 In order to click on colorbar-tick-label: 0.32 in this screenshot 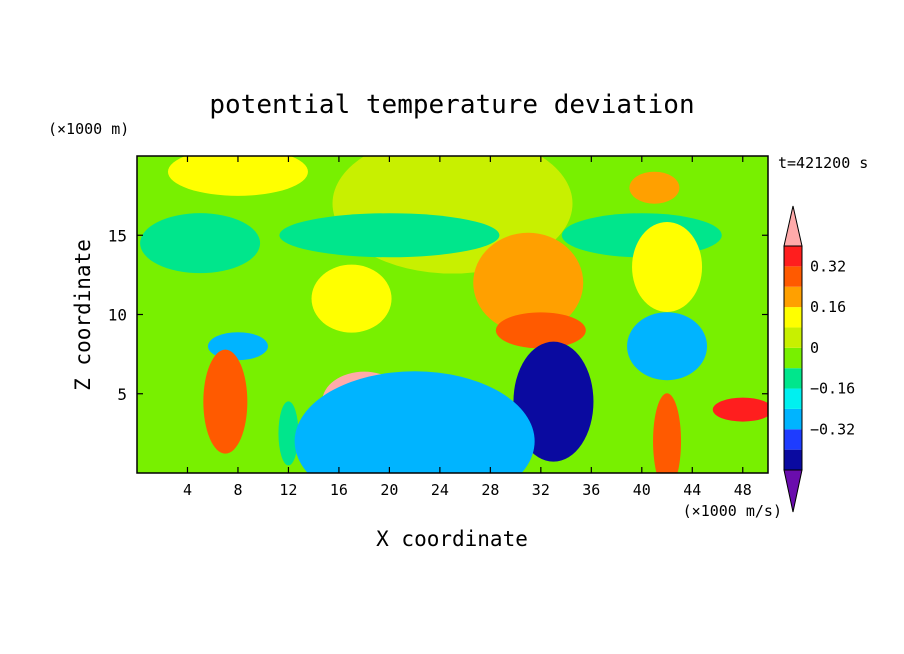, I will do `click(828, 266)`.